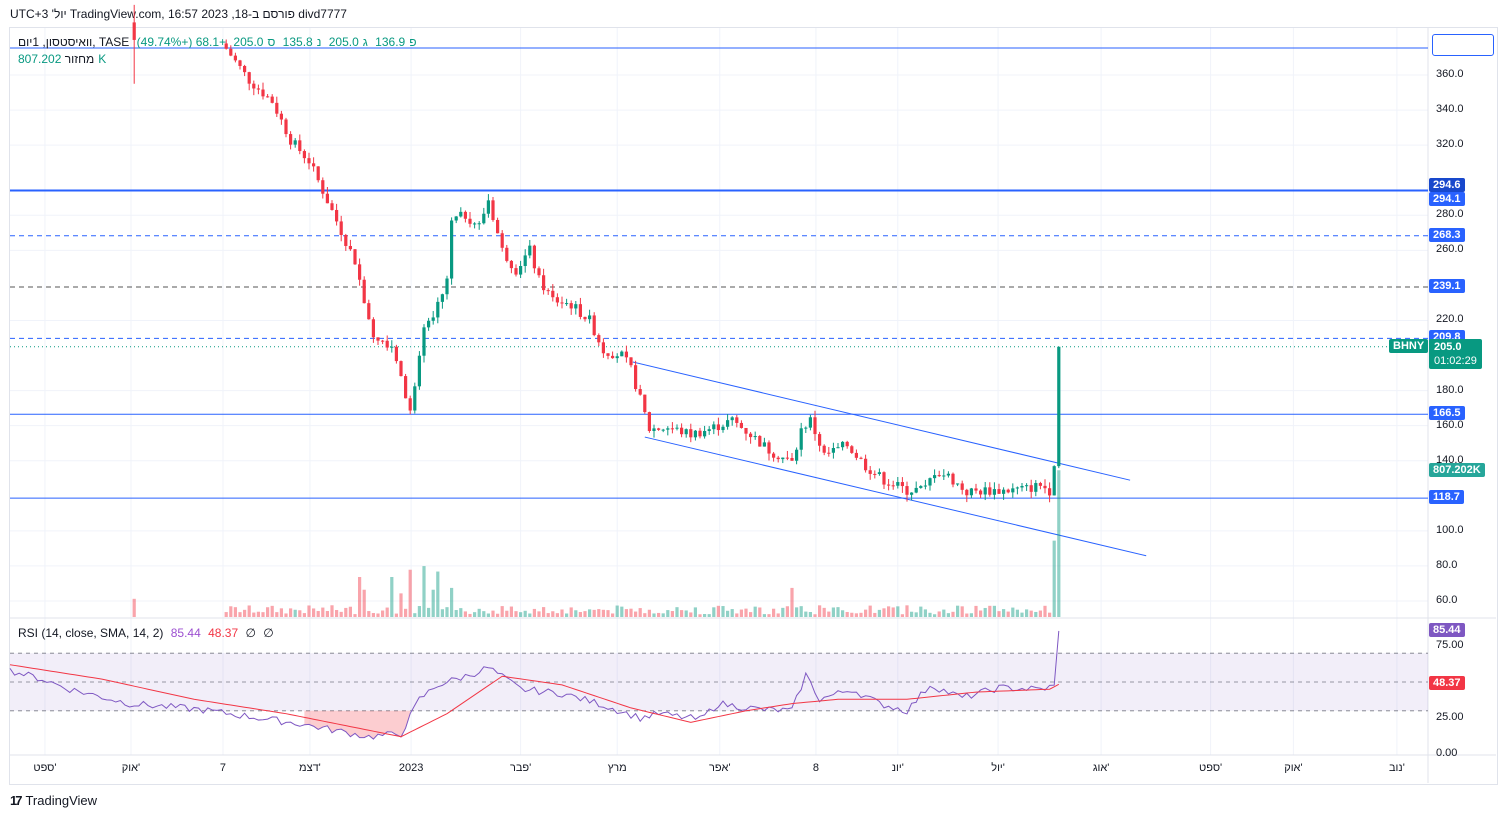 This screenshot has height=818, width=1506. What do you see at coordinates (1450, 645) in the screenshot?
I see `rsi-tick: 75.00` at bounding box center [1450, 645].